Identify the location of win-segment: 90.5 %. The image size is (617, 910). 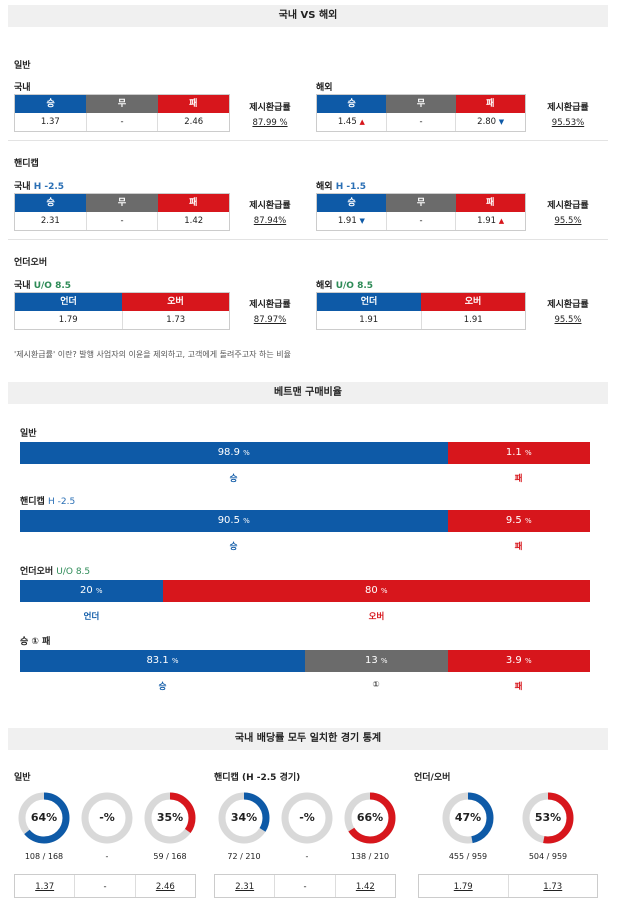
(234, 521).